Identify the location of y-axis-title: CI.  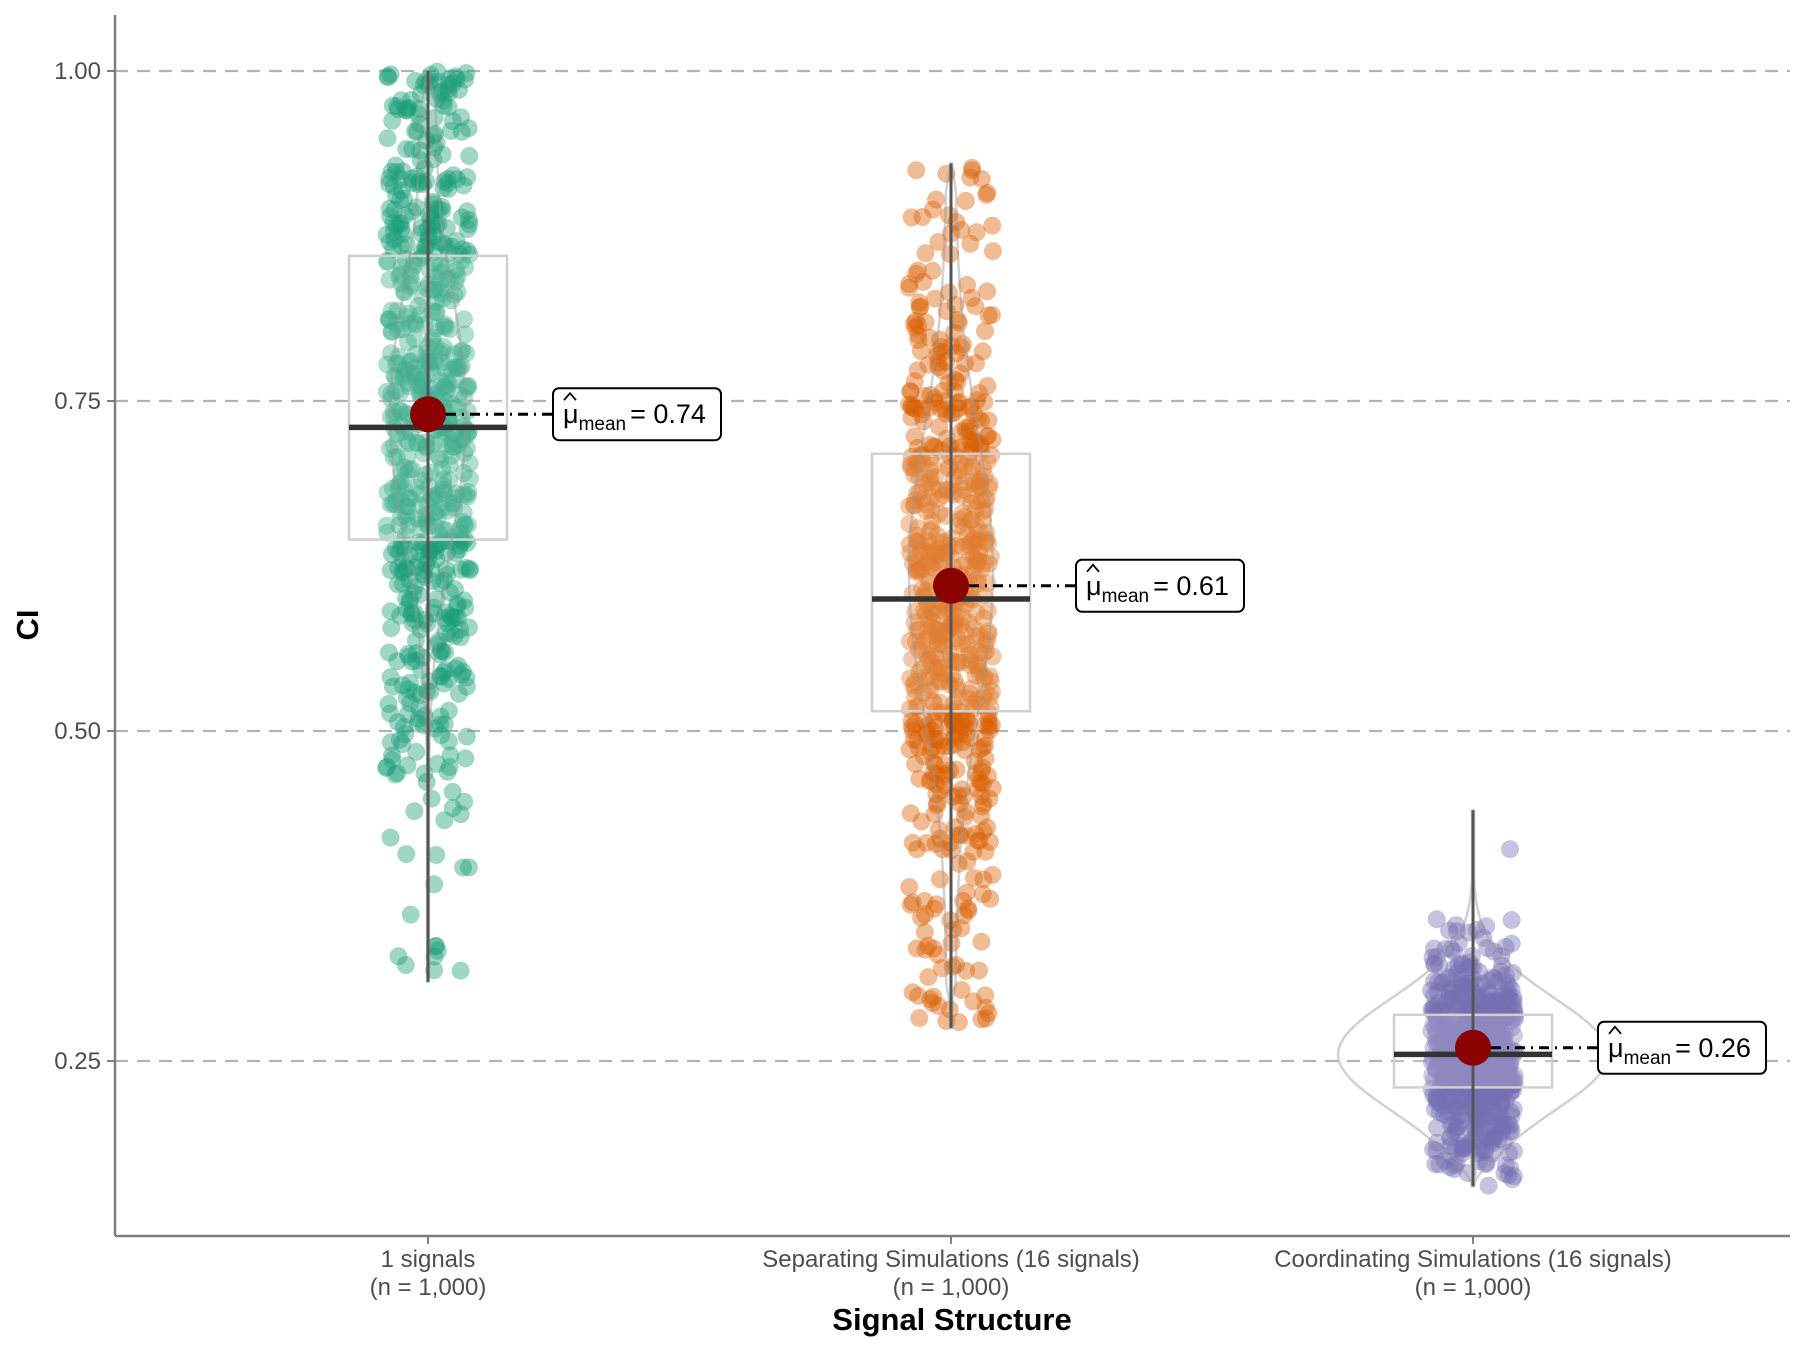
(27, 625).